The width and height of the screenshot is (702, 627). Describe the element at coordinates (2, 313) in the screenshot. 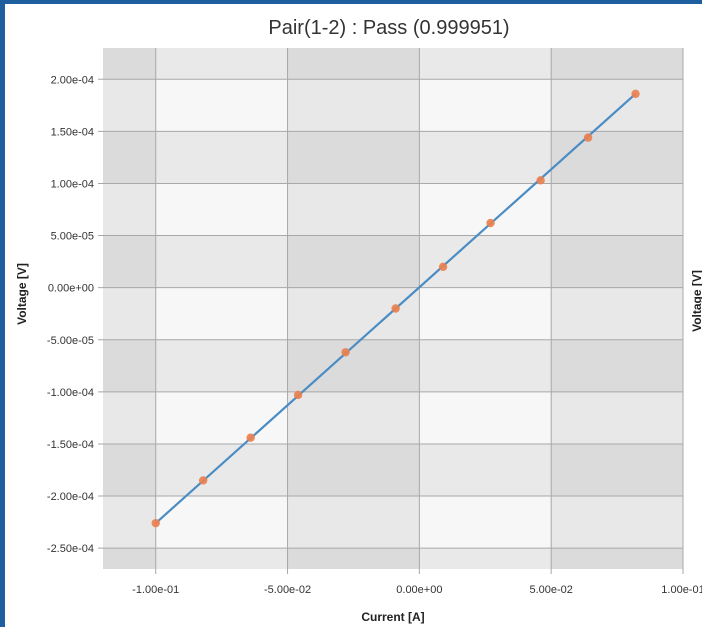

I see `window-left-border` at that location.